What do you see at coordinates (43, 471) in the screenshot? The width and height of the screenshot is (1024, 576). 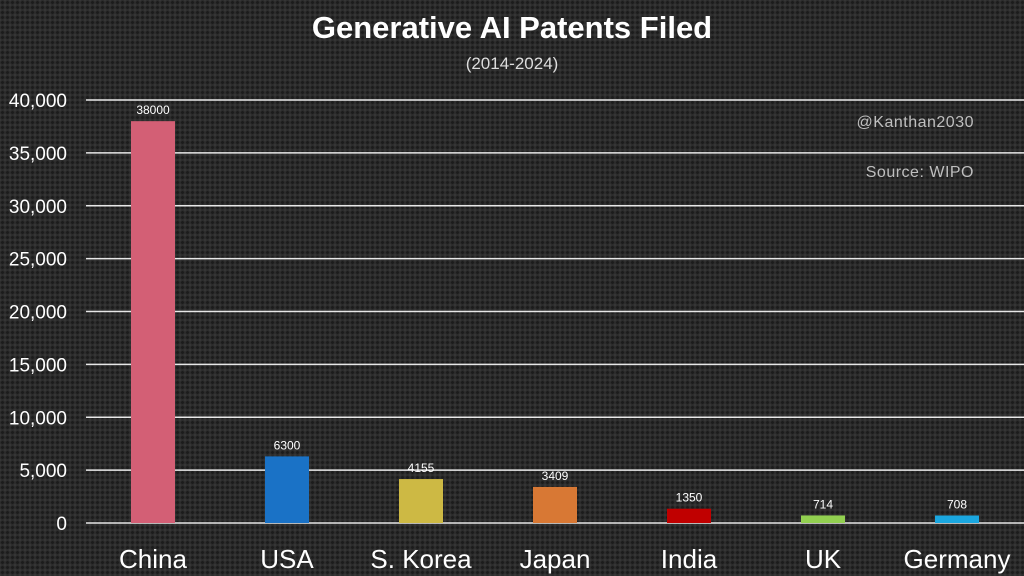 I see `y-tick-label: 5,000` at bounding box center [43, 471].